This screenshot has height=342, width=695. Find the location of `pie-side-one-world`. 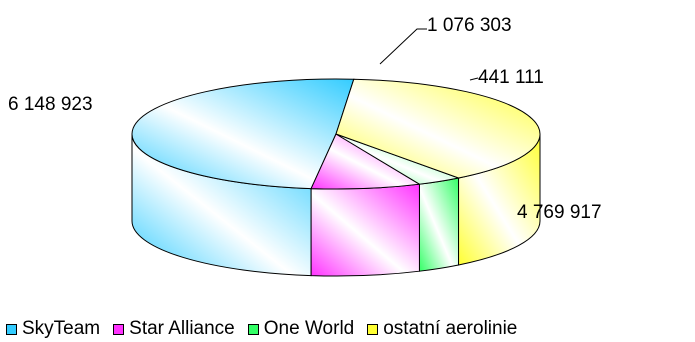

pie-side-one-world is located at coordinates (439, 224).